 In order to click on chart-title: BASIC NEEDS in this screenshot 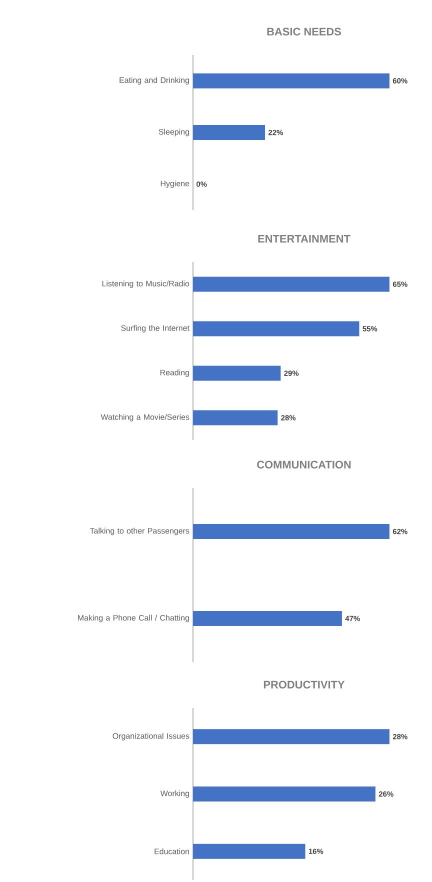, I will do `click(304, 32)`.